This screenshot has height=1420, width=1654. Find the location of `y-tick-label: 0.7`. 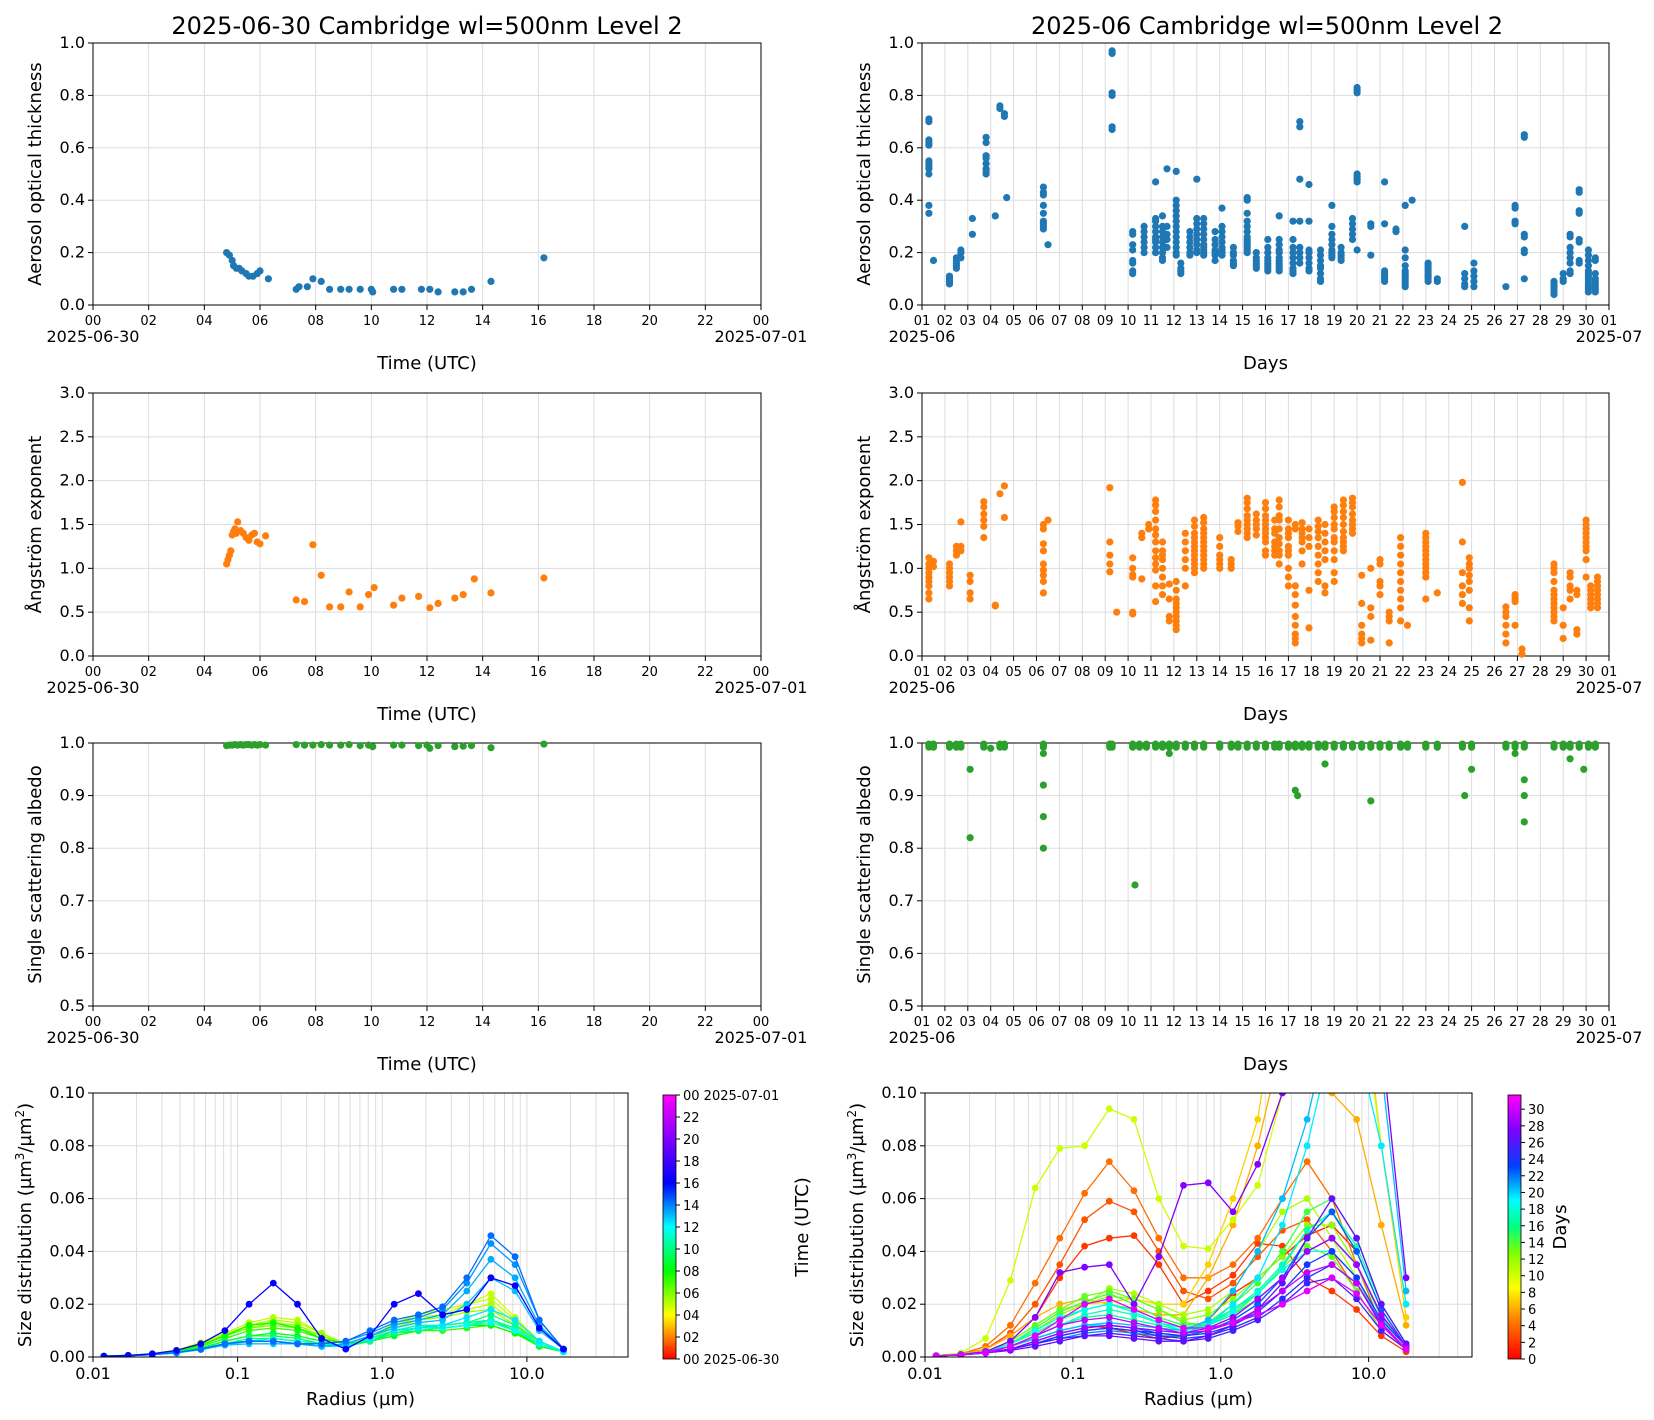

y-tick-label: 0.7 is located at coordinates (901, 900).